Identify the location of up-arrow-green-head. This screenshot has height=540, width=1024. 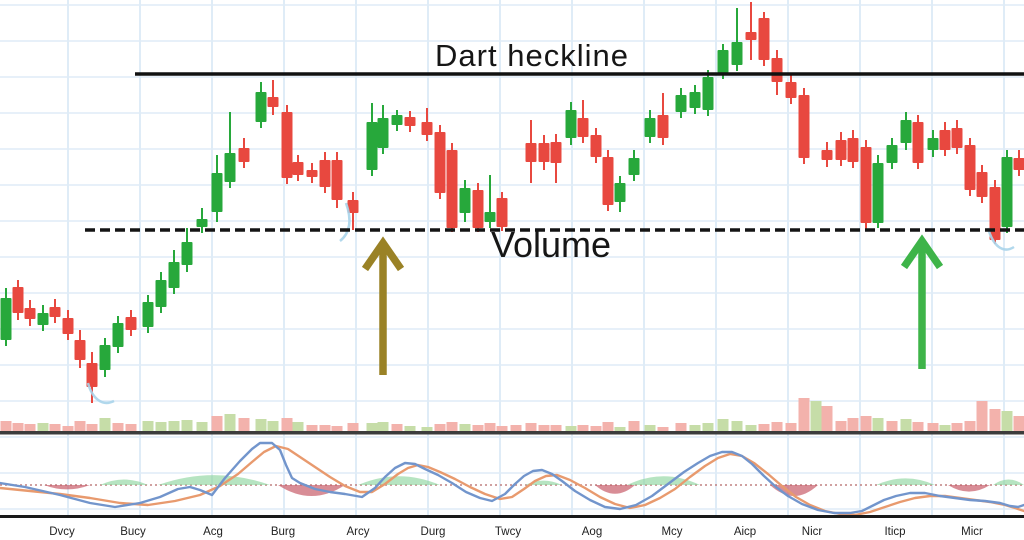
(922, 252).